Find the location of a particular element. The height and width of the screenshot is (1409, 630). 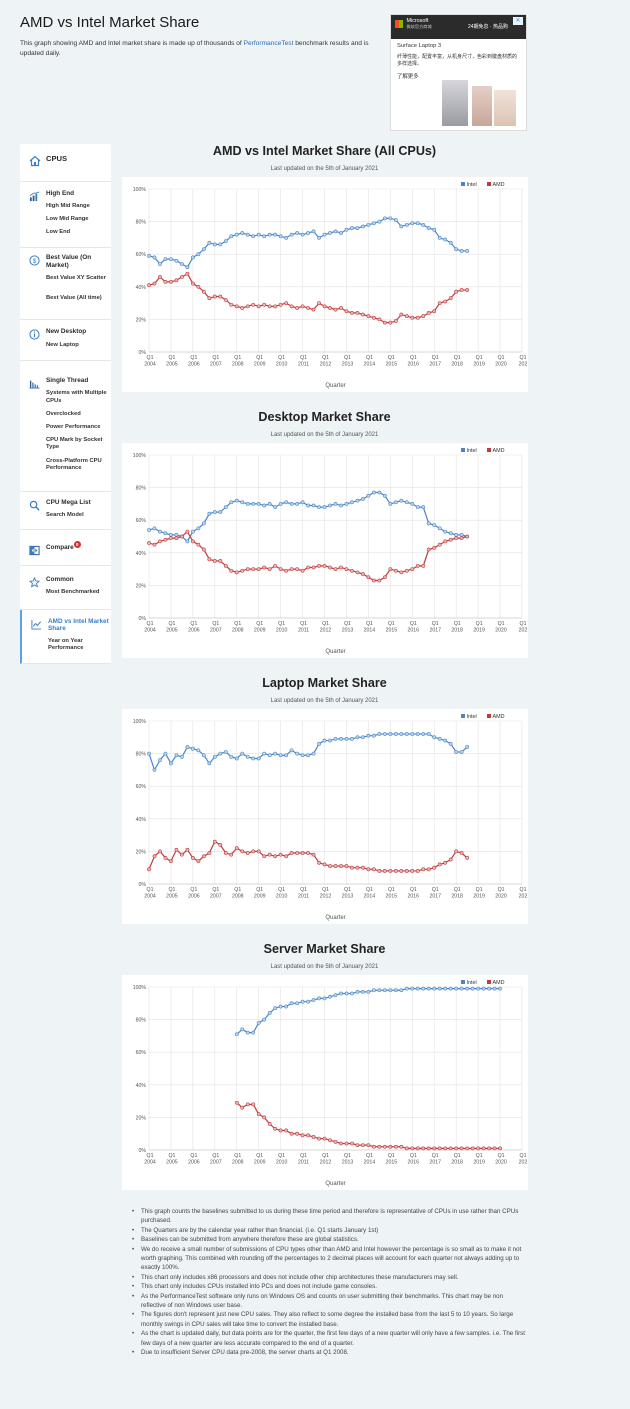

x-tick-label: Q1 2014 is located at coordinates (370, 893).